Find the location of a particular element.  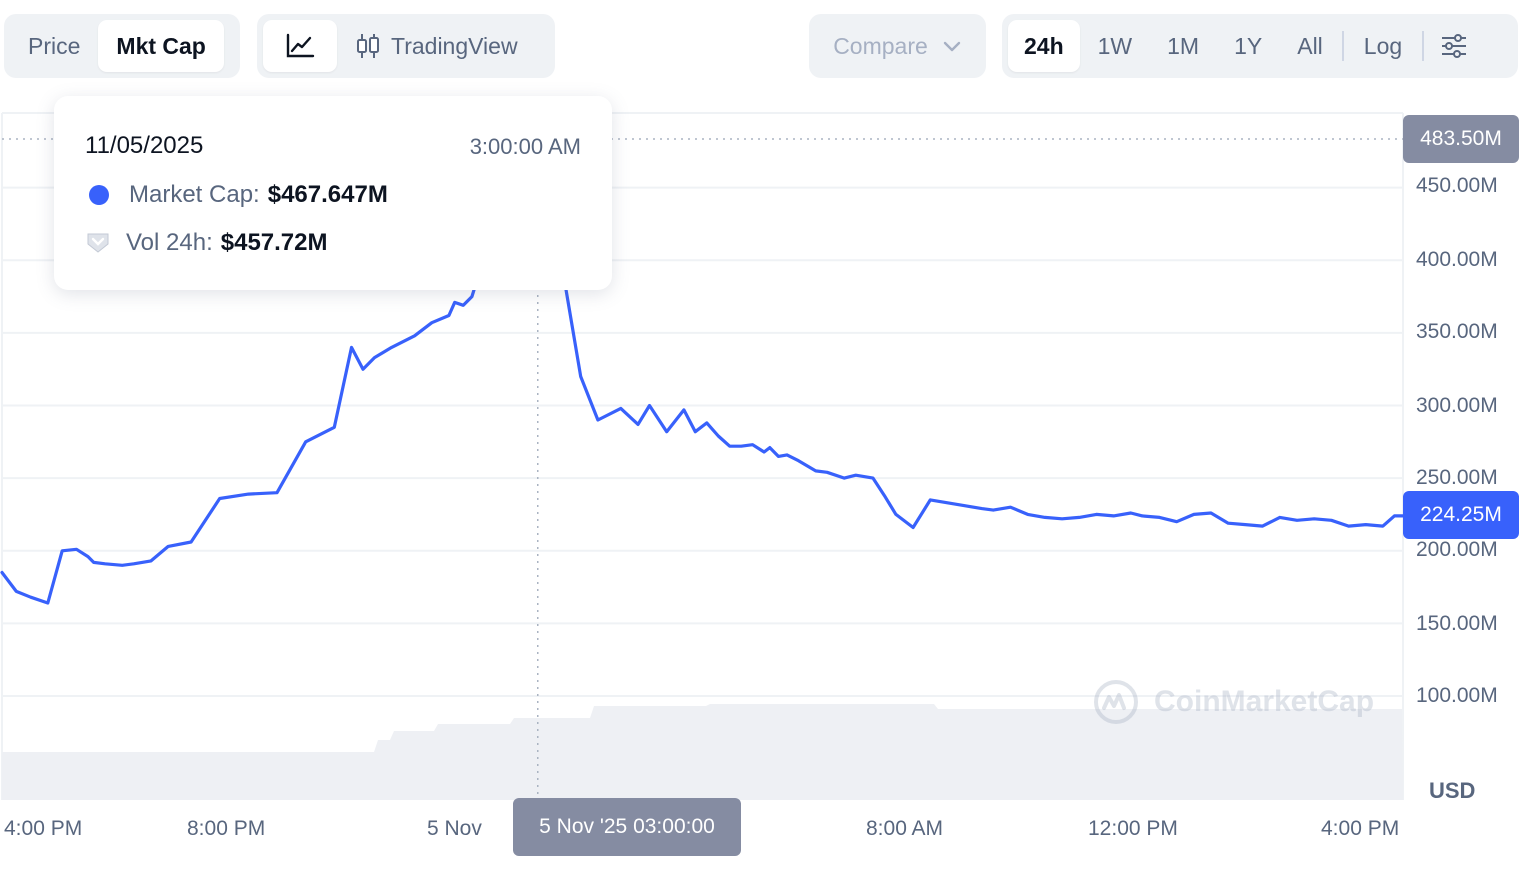

y-tick-label: 200.00M is located at coordinates (1457, 549).